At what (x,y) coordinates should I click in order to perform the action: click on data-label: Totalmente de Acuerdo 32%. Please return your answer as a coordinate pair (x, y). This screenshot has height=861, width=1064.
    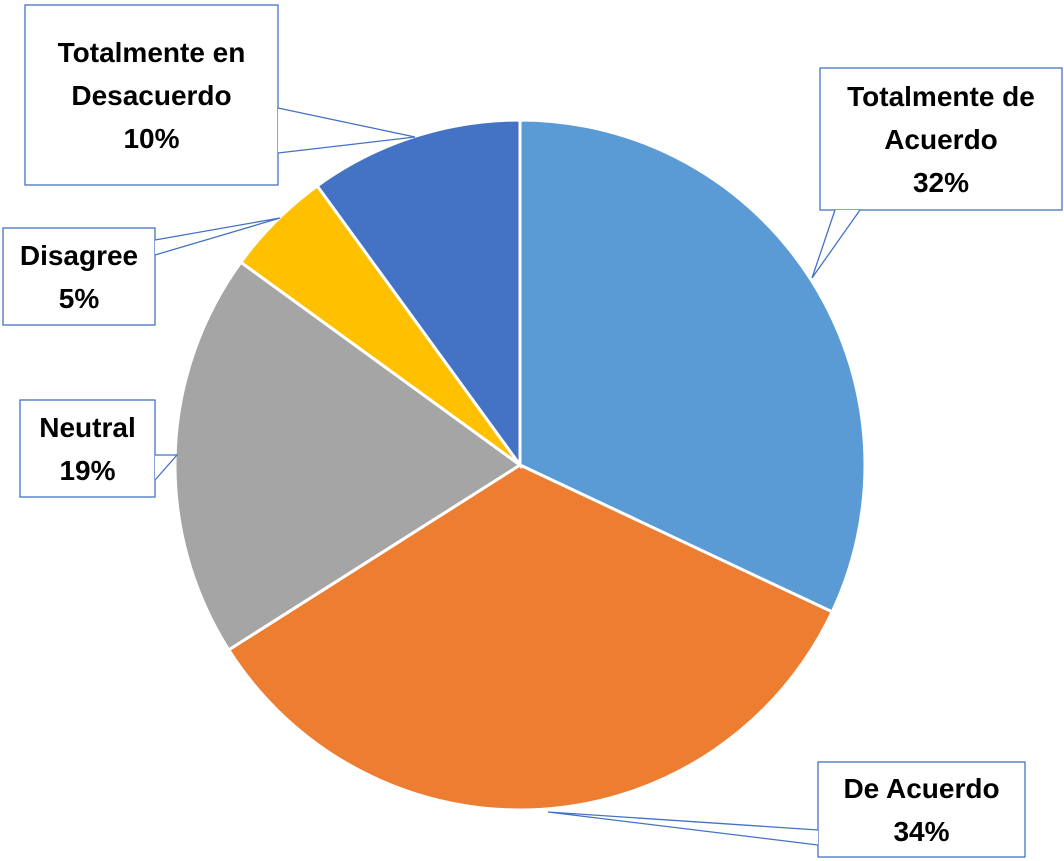
    Looking at the image, I should click on (941, 139).